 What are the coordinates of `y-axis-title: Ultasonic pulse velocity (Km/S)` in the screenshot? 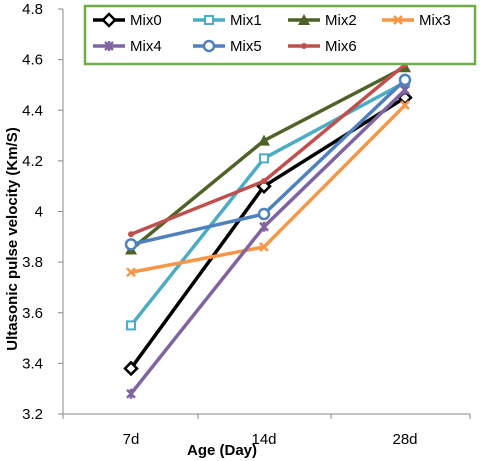 It's located at (12, 238).